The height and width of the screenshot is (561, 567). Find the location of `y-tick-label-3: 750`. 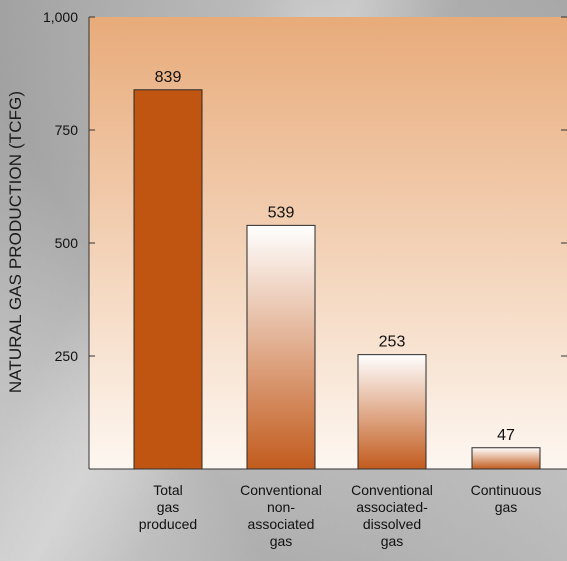

y-tick-label-3: 750 is located at coordinates (67, 130).